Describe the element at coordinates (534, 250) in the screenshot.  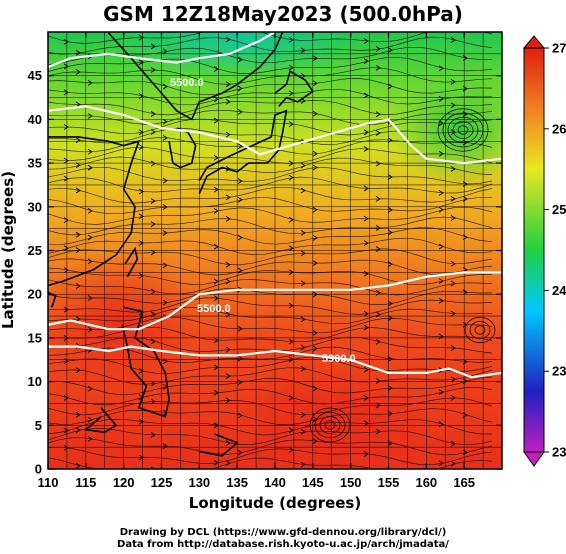
I see `colorbar-bar` at that location.